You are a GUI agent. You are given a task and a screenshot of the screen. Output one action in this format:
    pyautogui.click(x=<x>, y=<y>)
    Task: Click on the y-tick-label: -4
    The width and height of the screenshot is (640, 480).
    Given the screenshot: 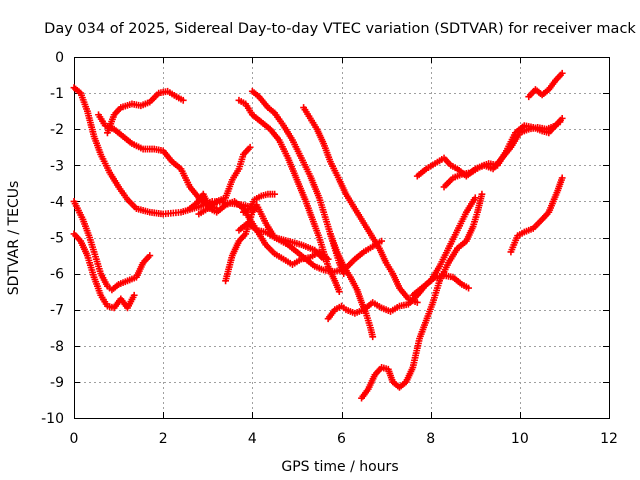 What is the action you would take?
    pyautogui.click(x=57, y=202)
    